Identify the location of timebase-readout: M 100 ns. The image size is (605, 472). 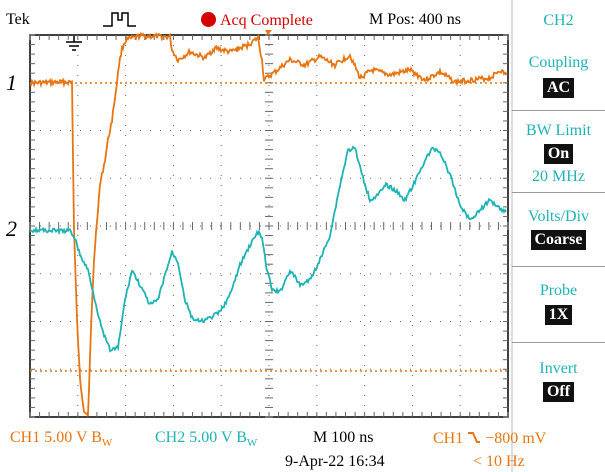
(343, 437).